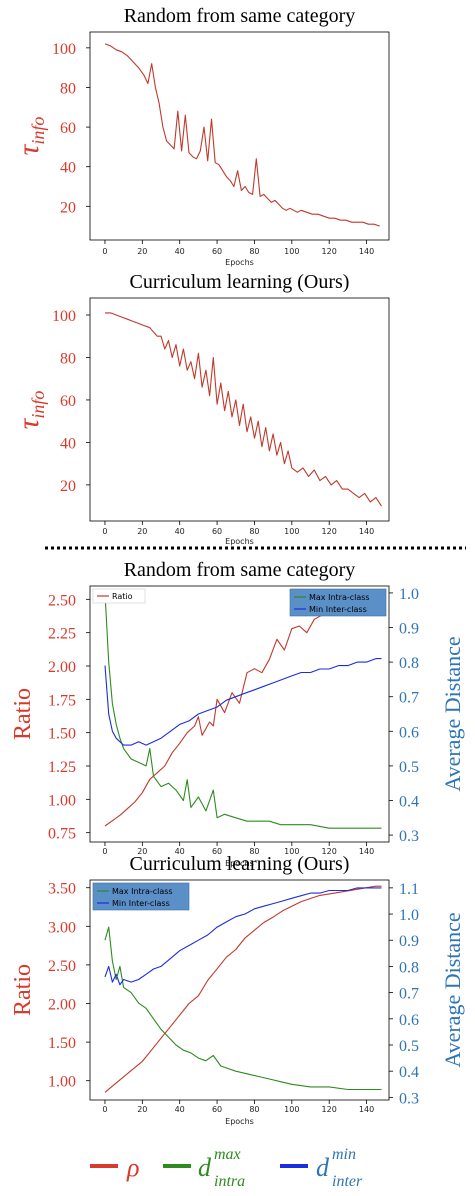 This screenshot has width=475, height=1196. I want to click on chart0-xtick-label: 80, so click(254, 251).